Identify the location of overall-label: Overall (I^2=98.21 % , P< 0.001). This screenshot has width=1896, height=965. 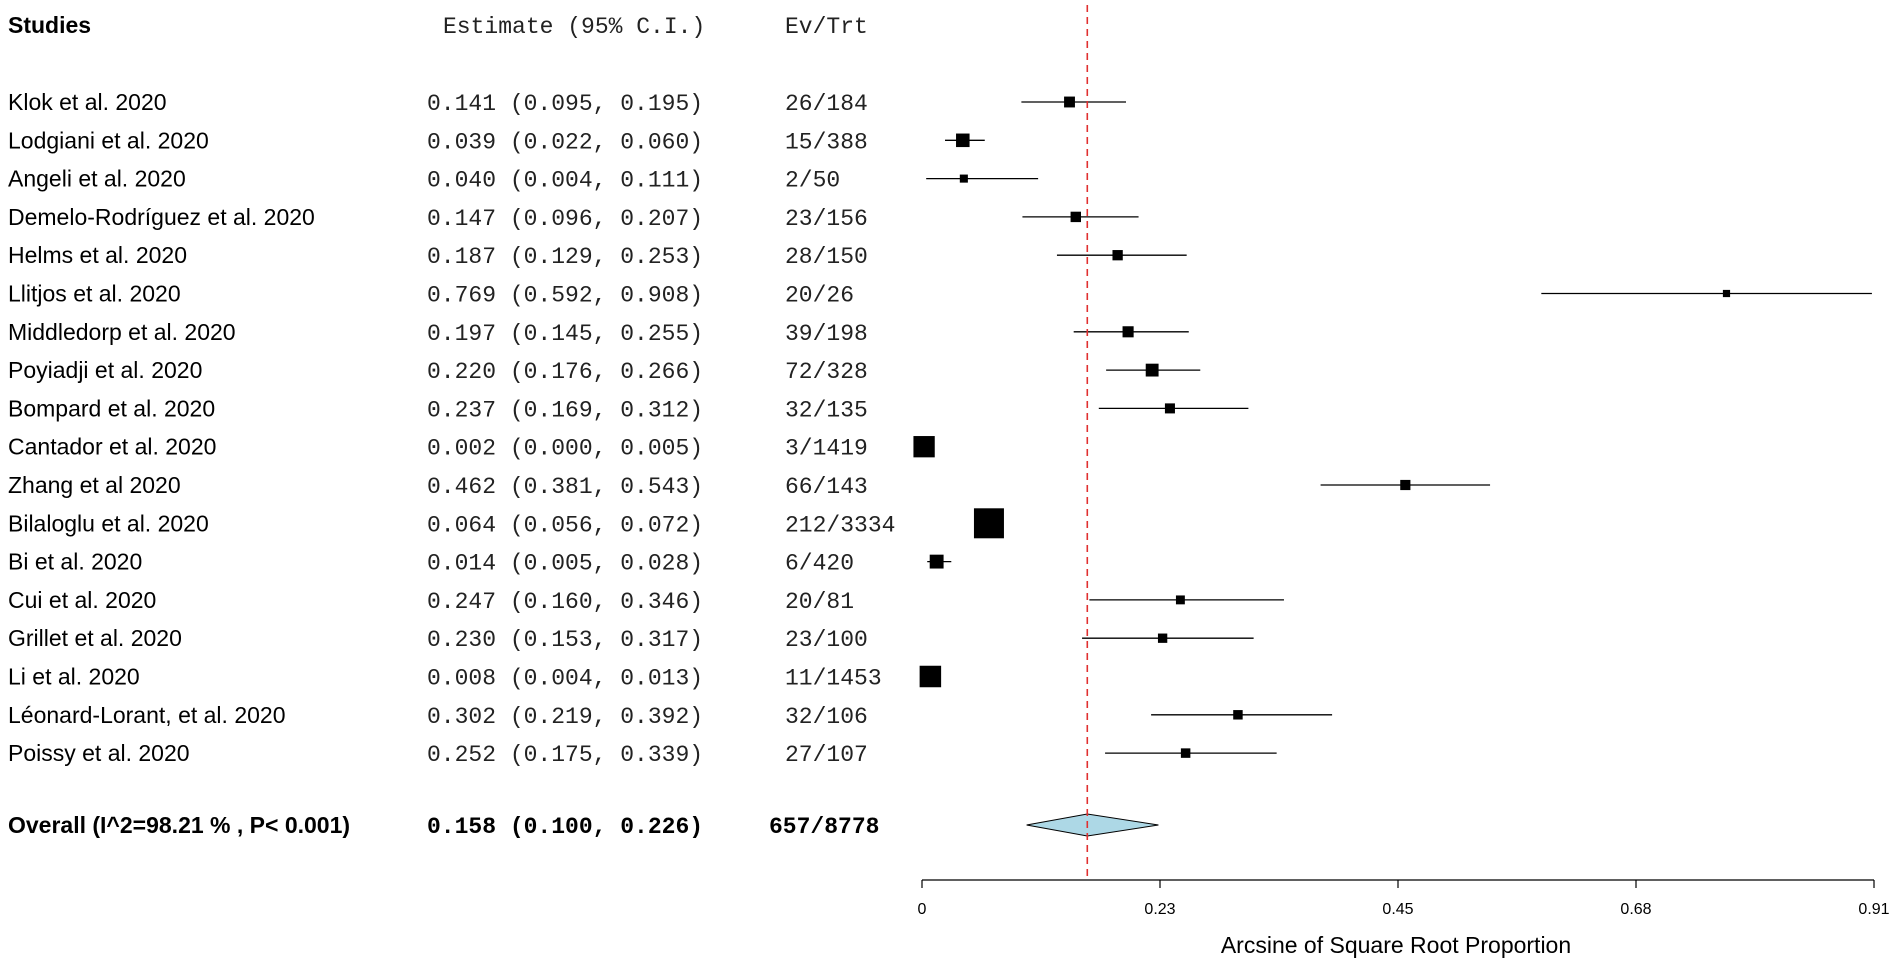
(179, 825).